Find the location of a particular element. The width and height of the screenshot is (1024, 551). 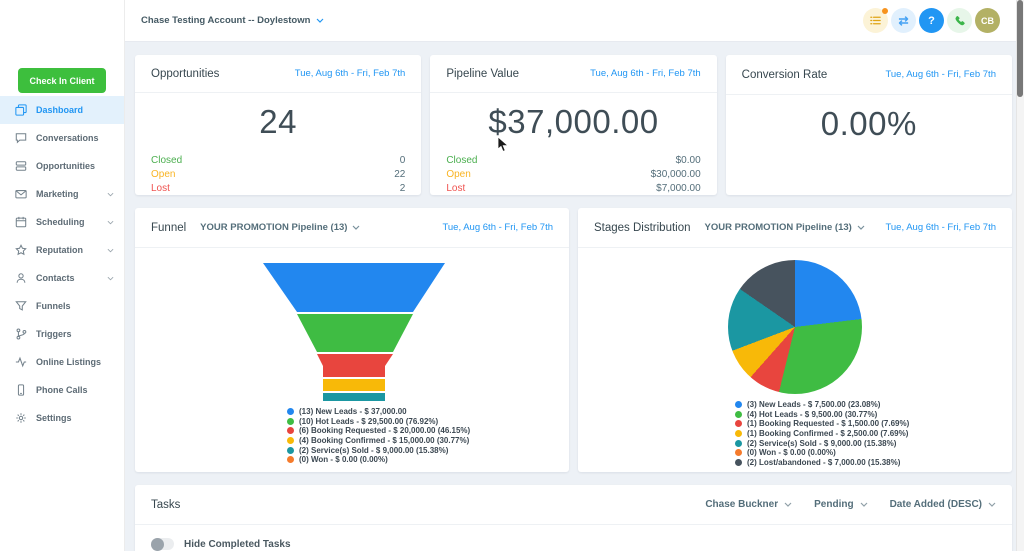

sidebar-item-contacts: Contacts is located at coordinates (62, 278).